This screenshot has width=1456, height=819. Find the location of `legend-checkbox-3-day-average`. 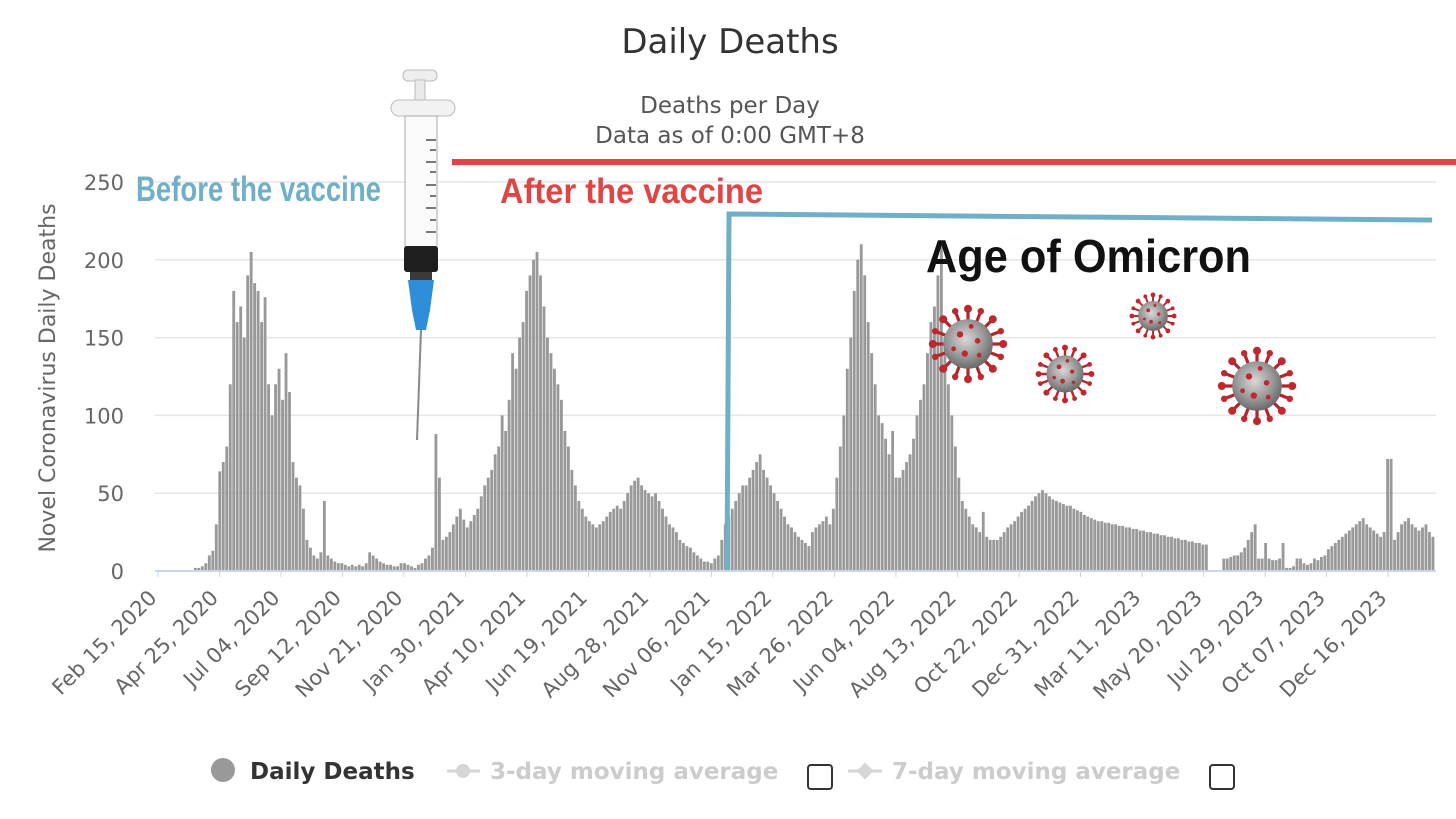

legend-checkbox-3-day-average is located at coordinates (820, 777).